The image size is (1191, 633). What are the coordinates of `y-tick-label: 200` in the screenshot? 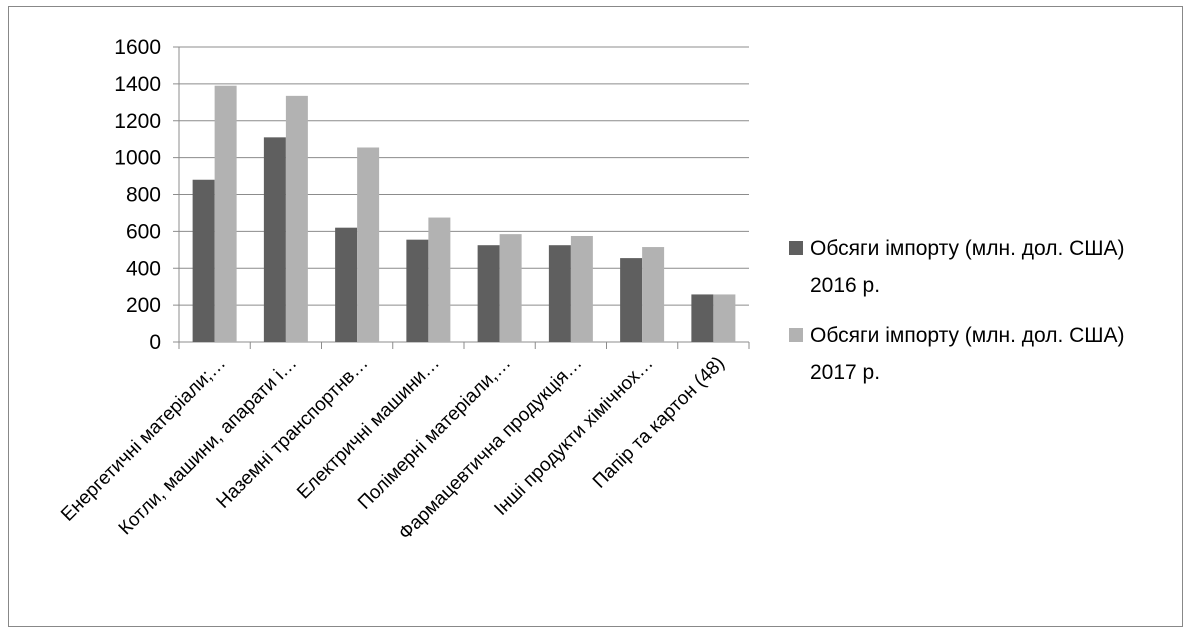 It's located at (143, 305).